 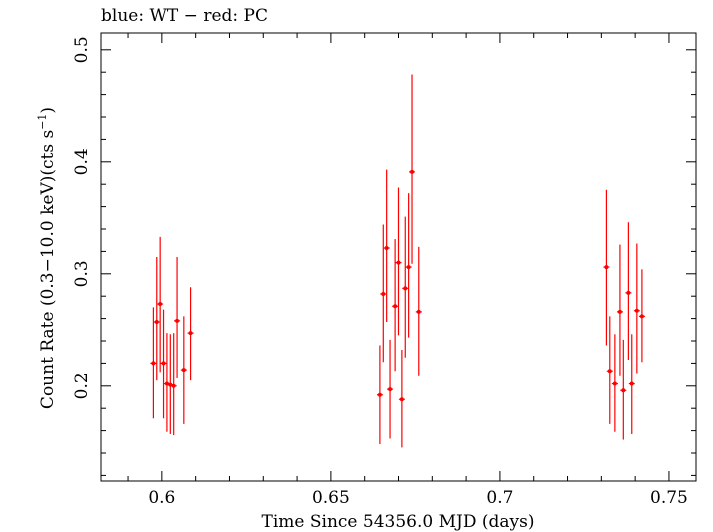 What do you see at coordinates (161, 498) in the screenshot?
I see `x-tick-label: 0.6` at bounding box center [161, 498].